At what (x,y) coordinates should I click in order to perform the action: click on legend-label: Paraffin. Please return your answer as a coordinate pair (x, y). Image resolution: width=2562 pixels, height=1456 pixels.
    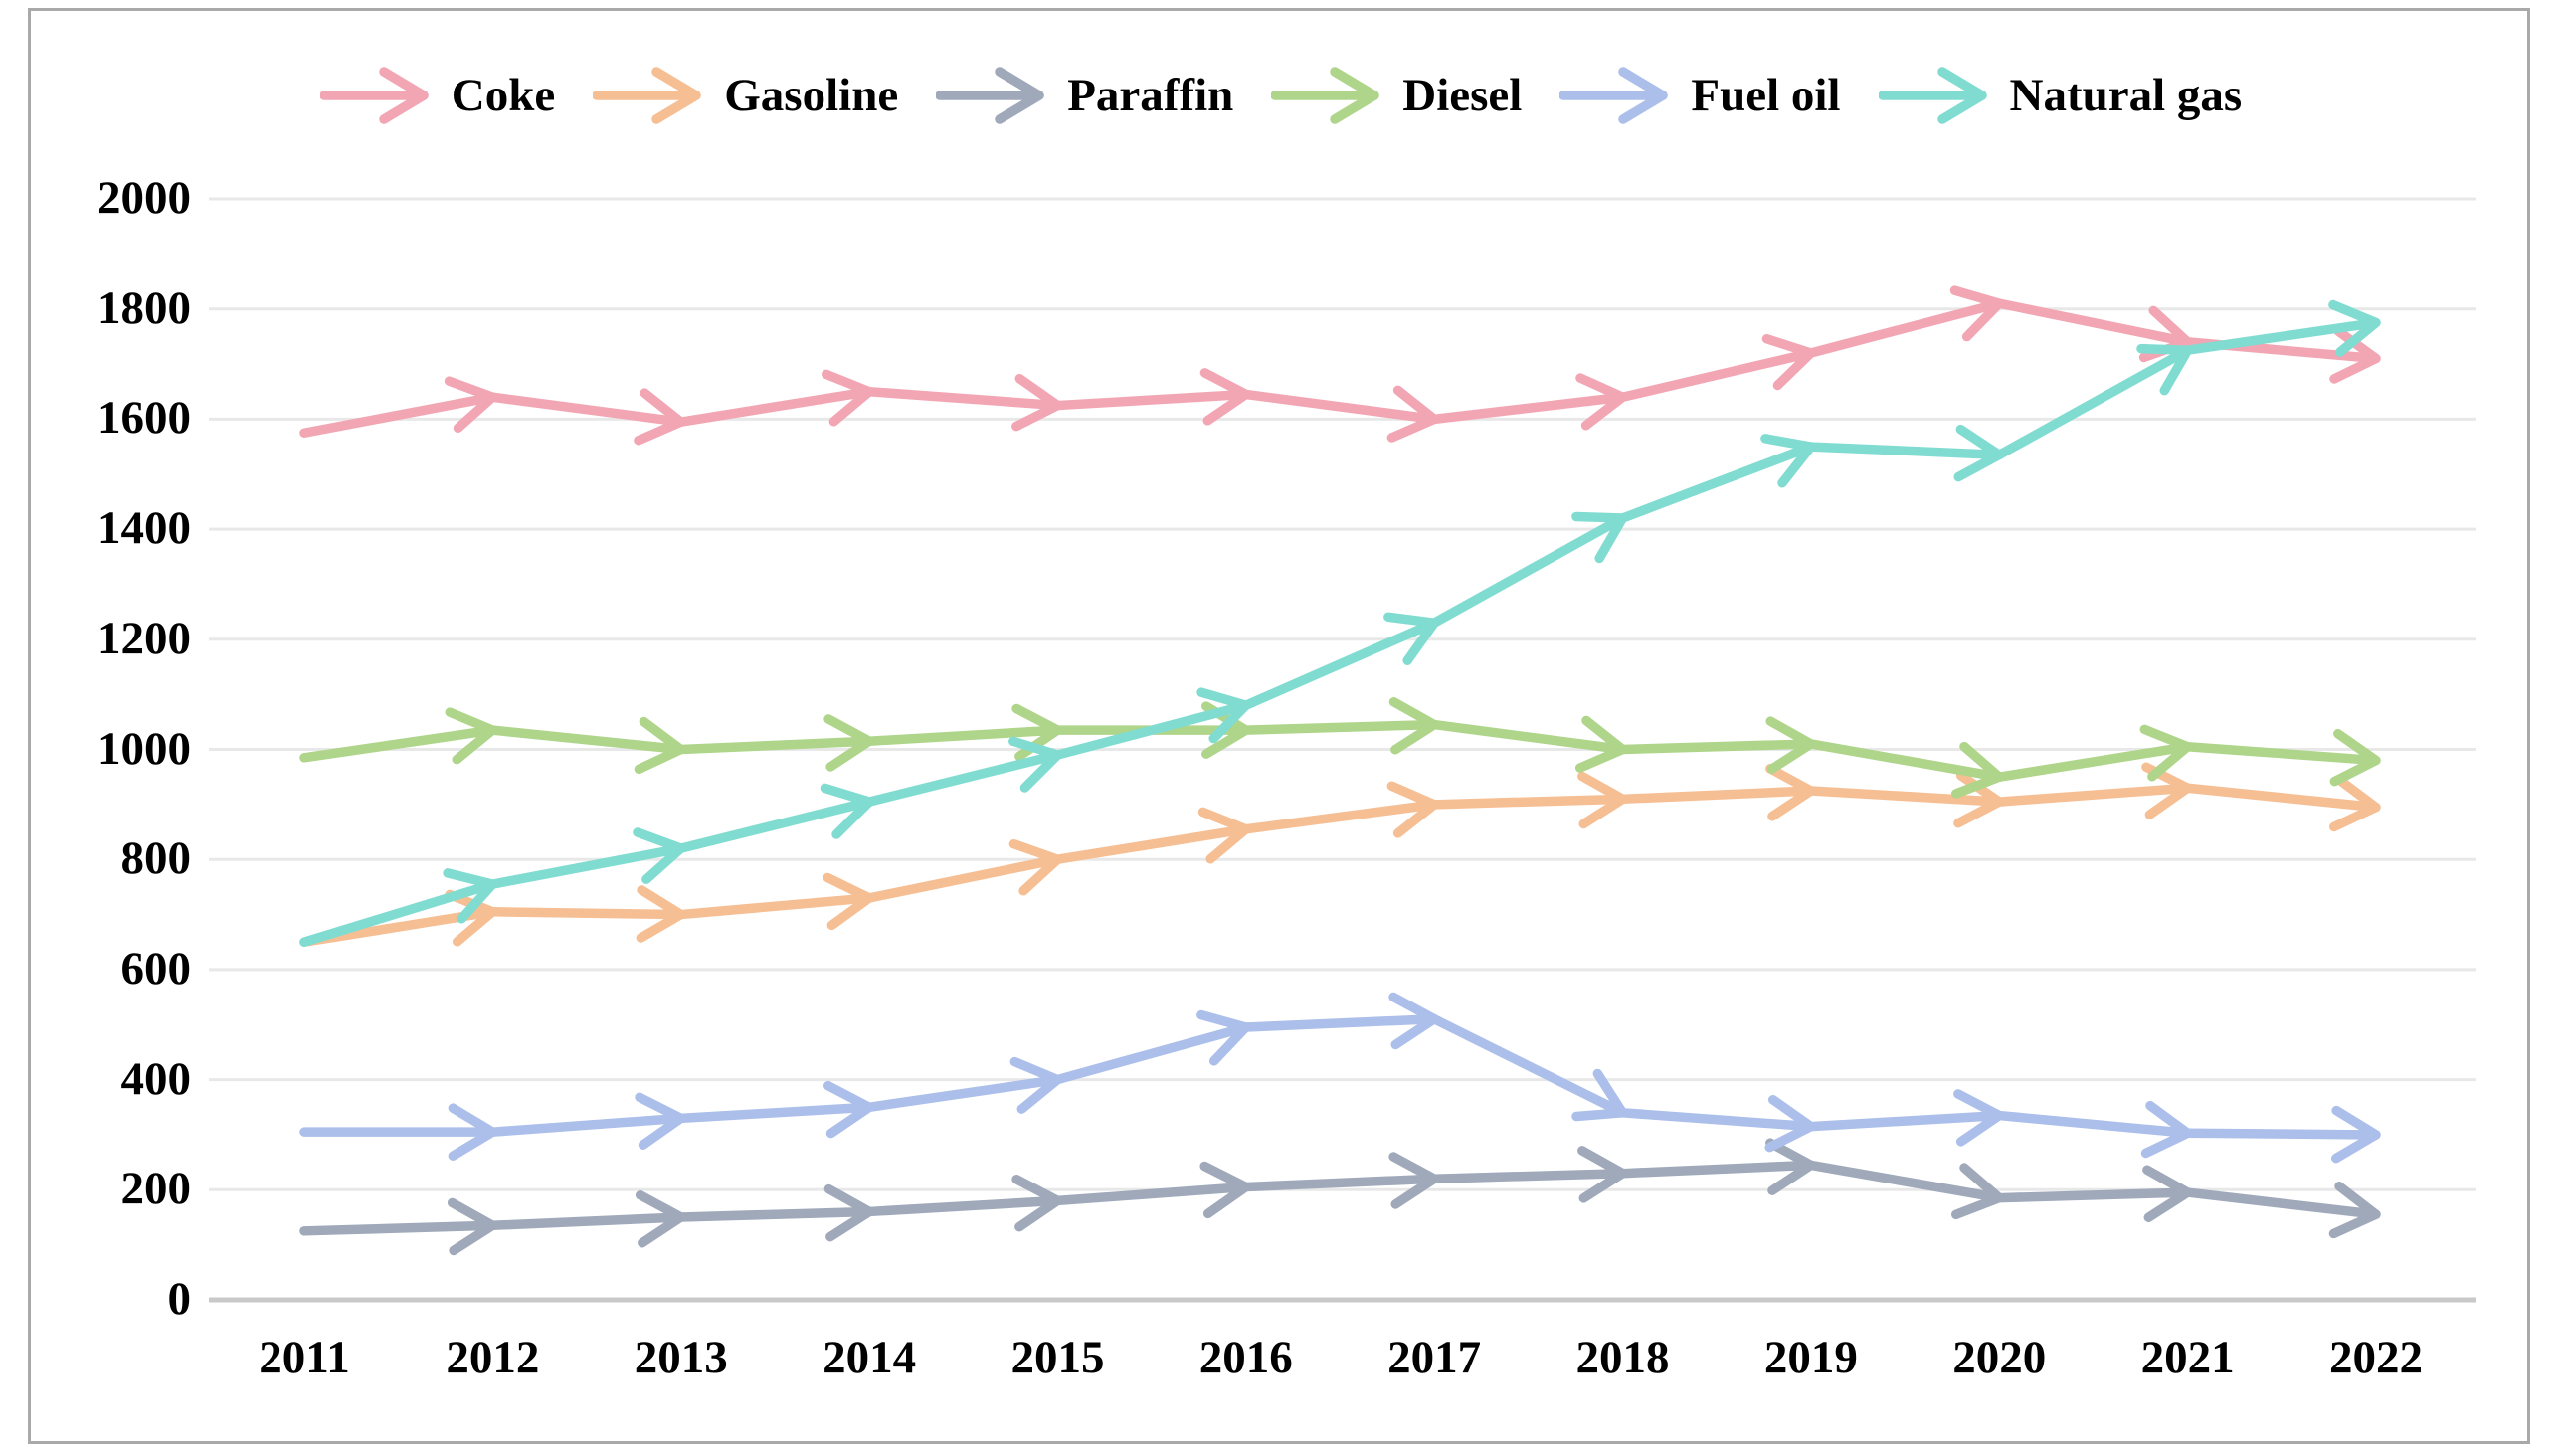
    Looking at the image, I should click on (1150, 95).